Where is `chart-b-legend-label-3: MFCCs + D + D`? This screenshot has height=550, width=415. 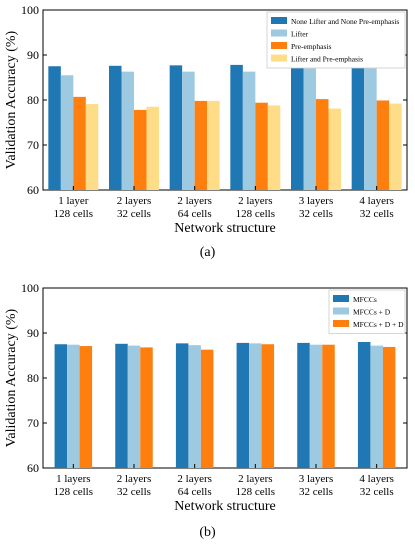 chart-b-legend-label-3: MFCCs + D + D is located at coordinates (378, 324).